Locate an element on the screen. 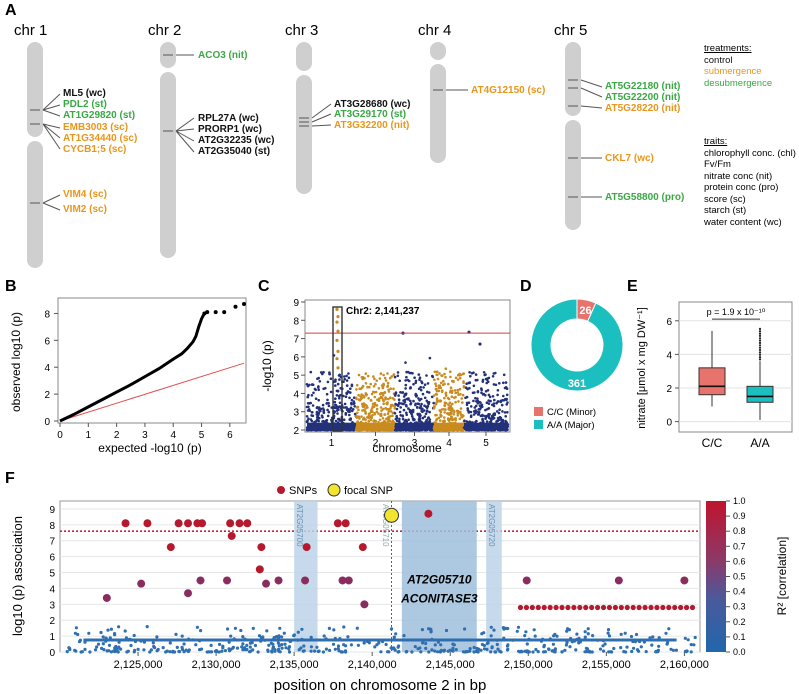 Image resolution: width=799 pixels, height=694 pixels. gene-AT5G22180: AT5G22180 (nit) is located at coordinates (643, 86).